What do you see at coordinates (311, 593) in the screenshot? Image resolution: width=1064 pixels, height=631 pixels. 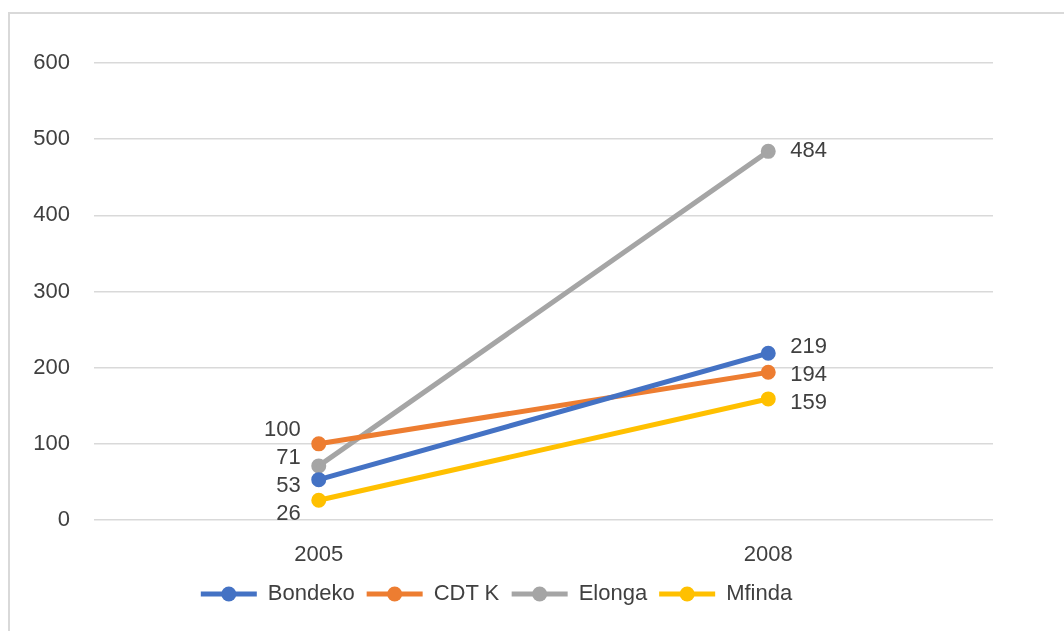 I see `legend-label: Bondeko` at bounding box center [311, 593].